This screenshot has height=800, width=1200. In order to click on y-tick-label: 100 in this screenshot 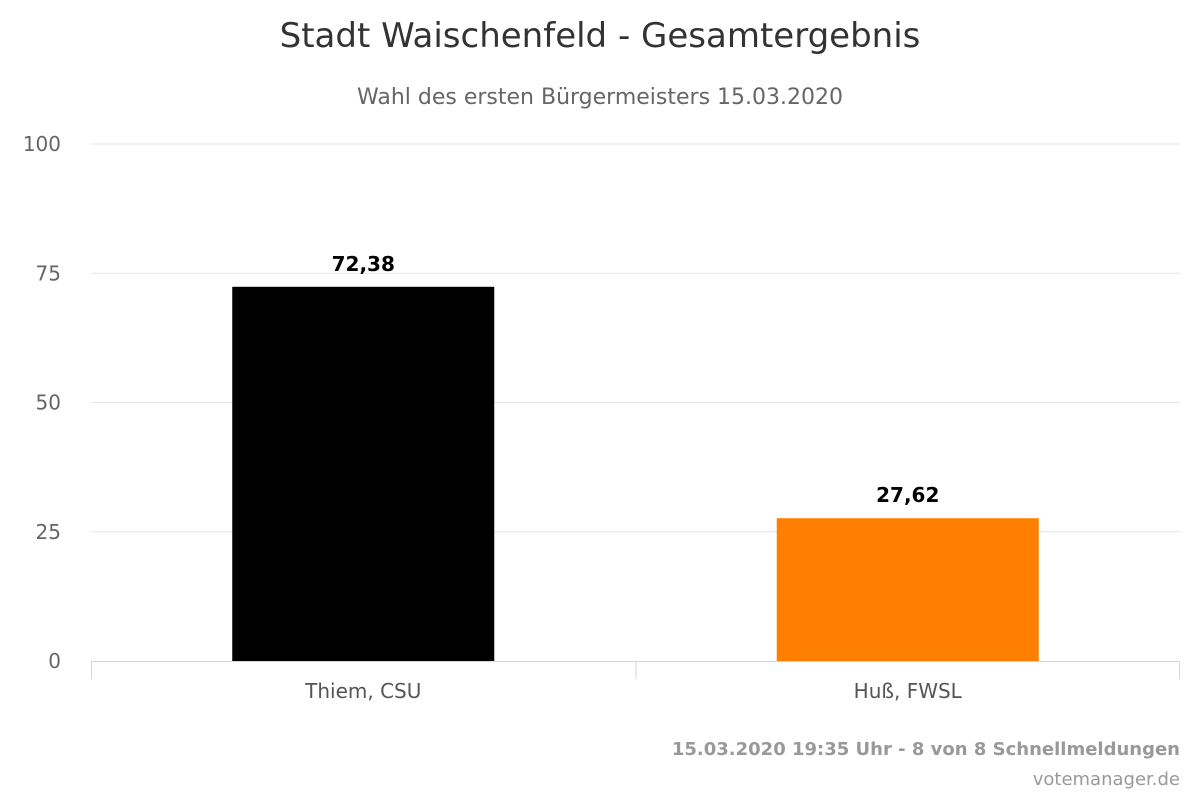, I will do `click(42, 144)`.